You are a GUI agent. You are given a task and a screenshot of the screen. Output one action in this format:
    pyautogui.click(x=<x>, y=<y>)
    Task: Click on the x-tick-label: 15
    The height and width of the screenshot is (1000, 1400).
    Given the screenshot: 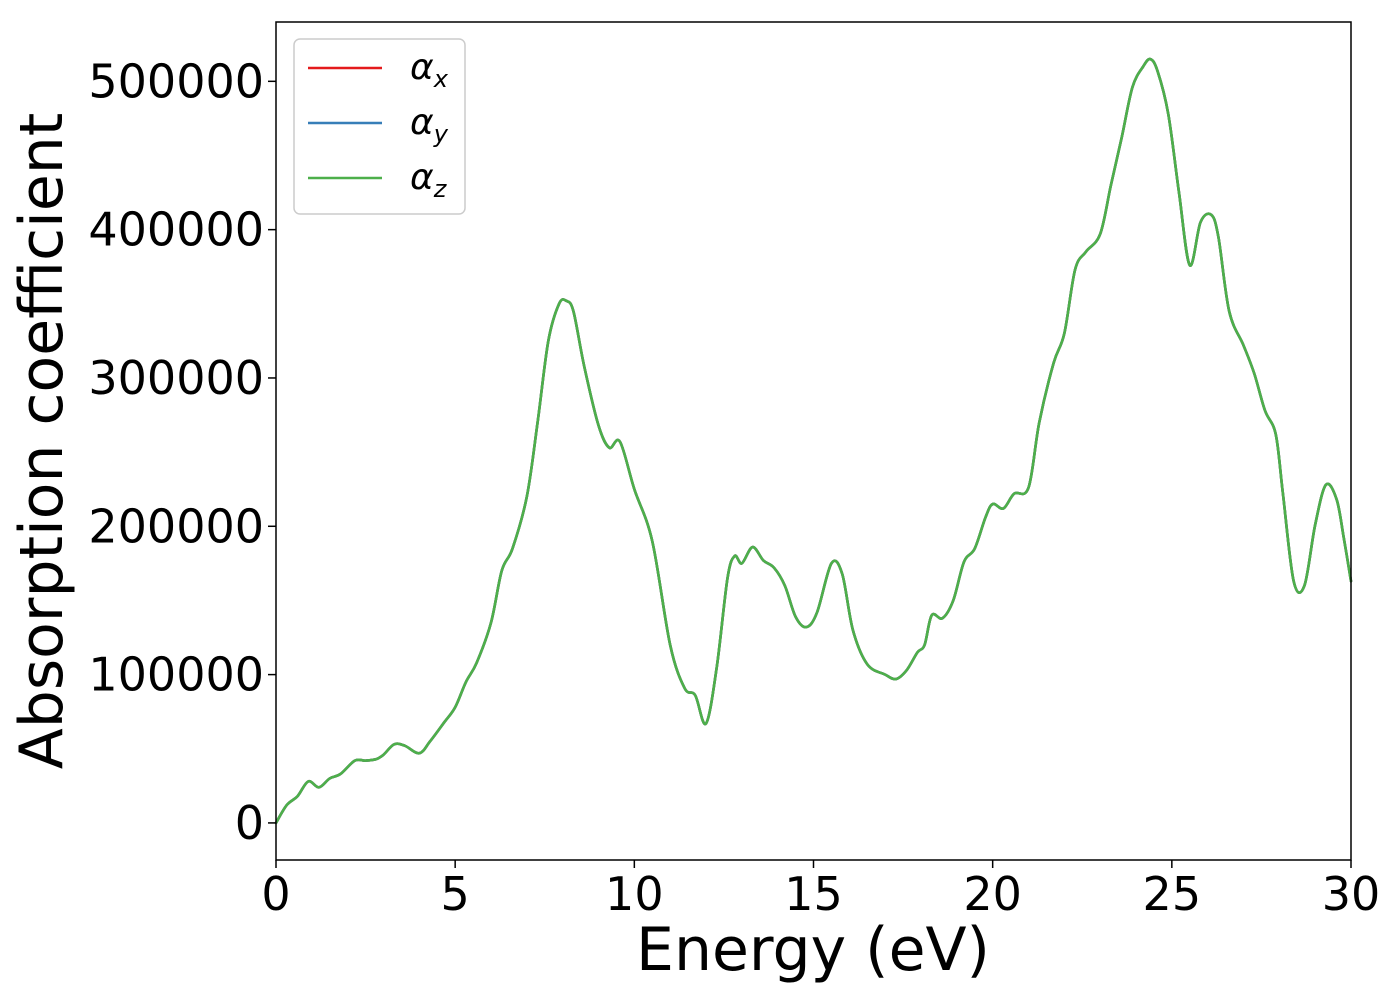 What is the action you would take?
    pyautogui.click(x=813, y=894)
    